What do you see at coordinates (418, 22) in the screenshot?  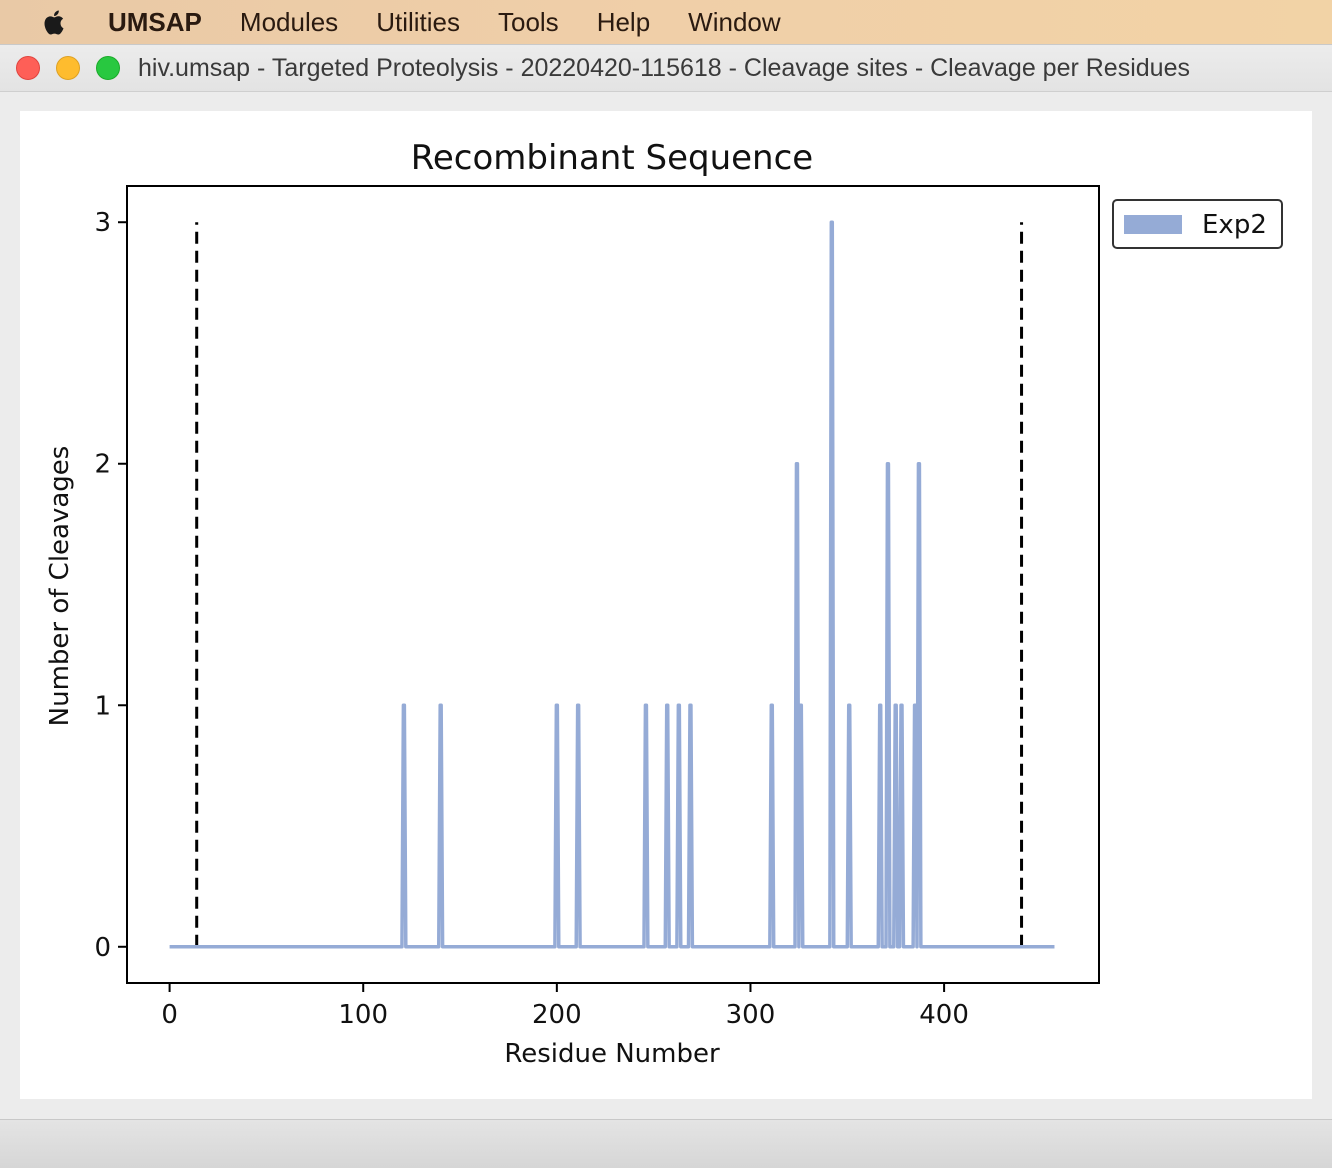 I see `menu-utilities: Utilities` at bounding box center [418, 22].